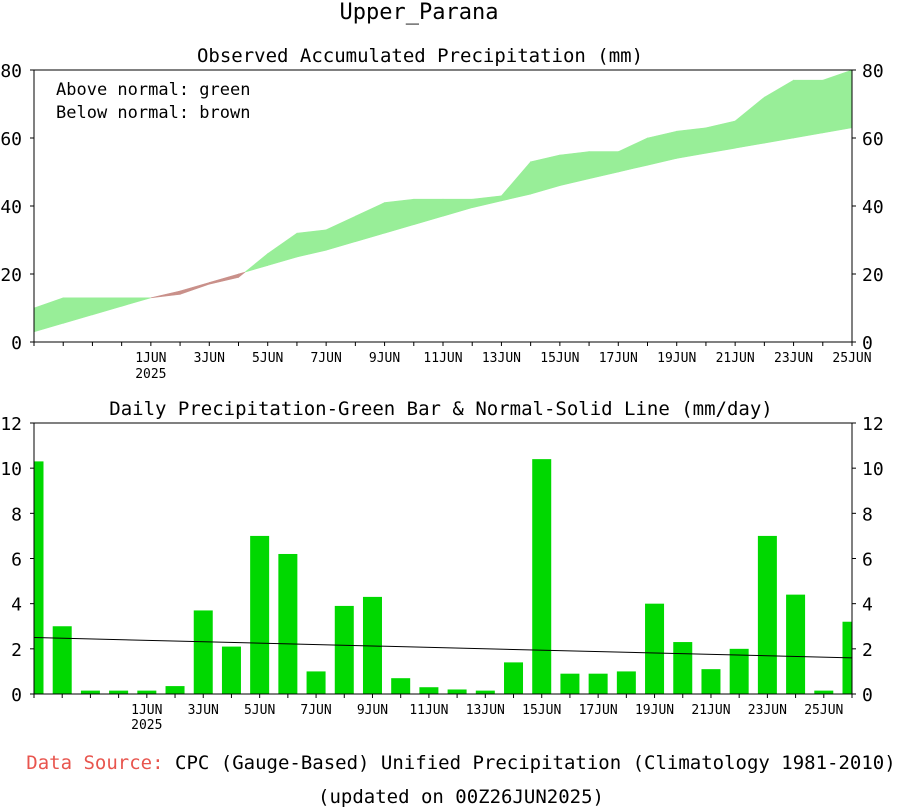 The width and height of the screenshot is (922, 809). Describe the element at coordinates (150, 374) in the screenshot. I see `accum-year-label: 2025` at that location.